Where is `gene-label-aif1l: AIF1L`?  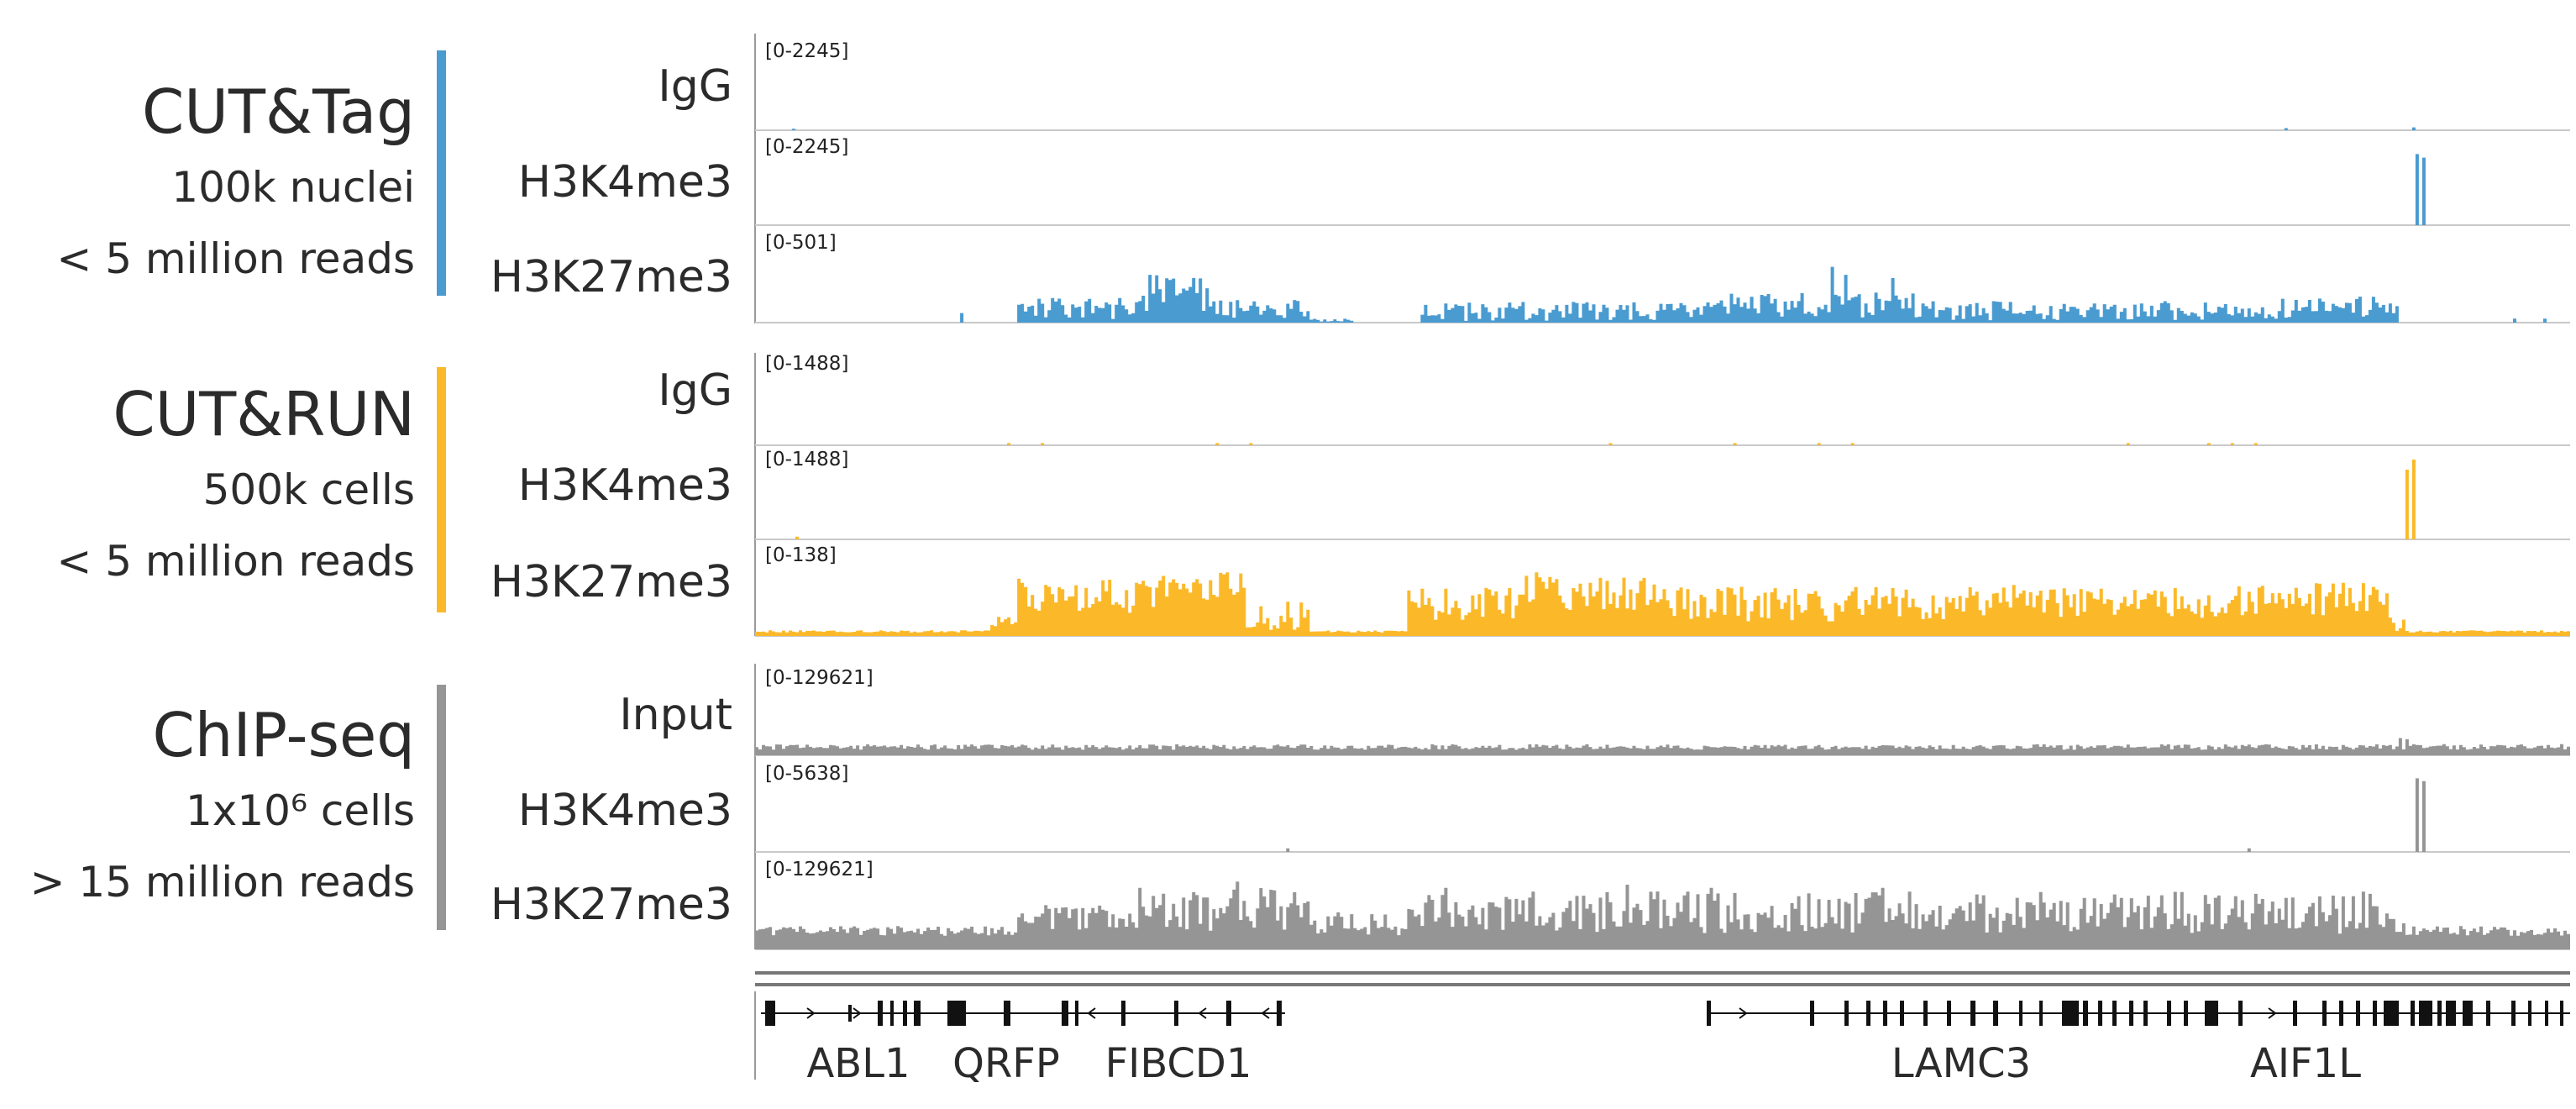
gene-label-aif1l: AIF1L is located at coordinates (2305, 1063).